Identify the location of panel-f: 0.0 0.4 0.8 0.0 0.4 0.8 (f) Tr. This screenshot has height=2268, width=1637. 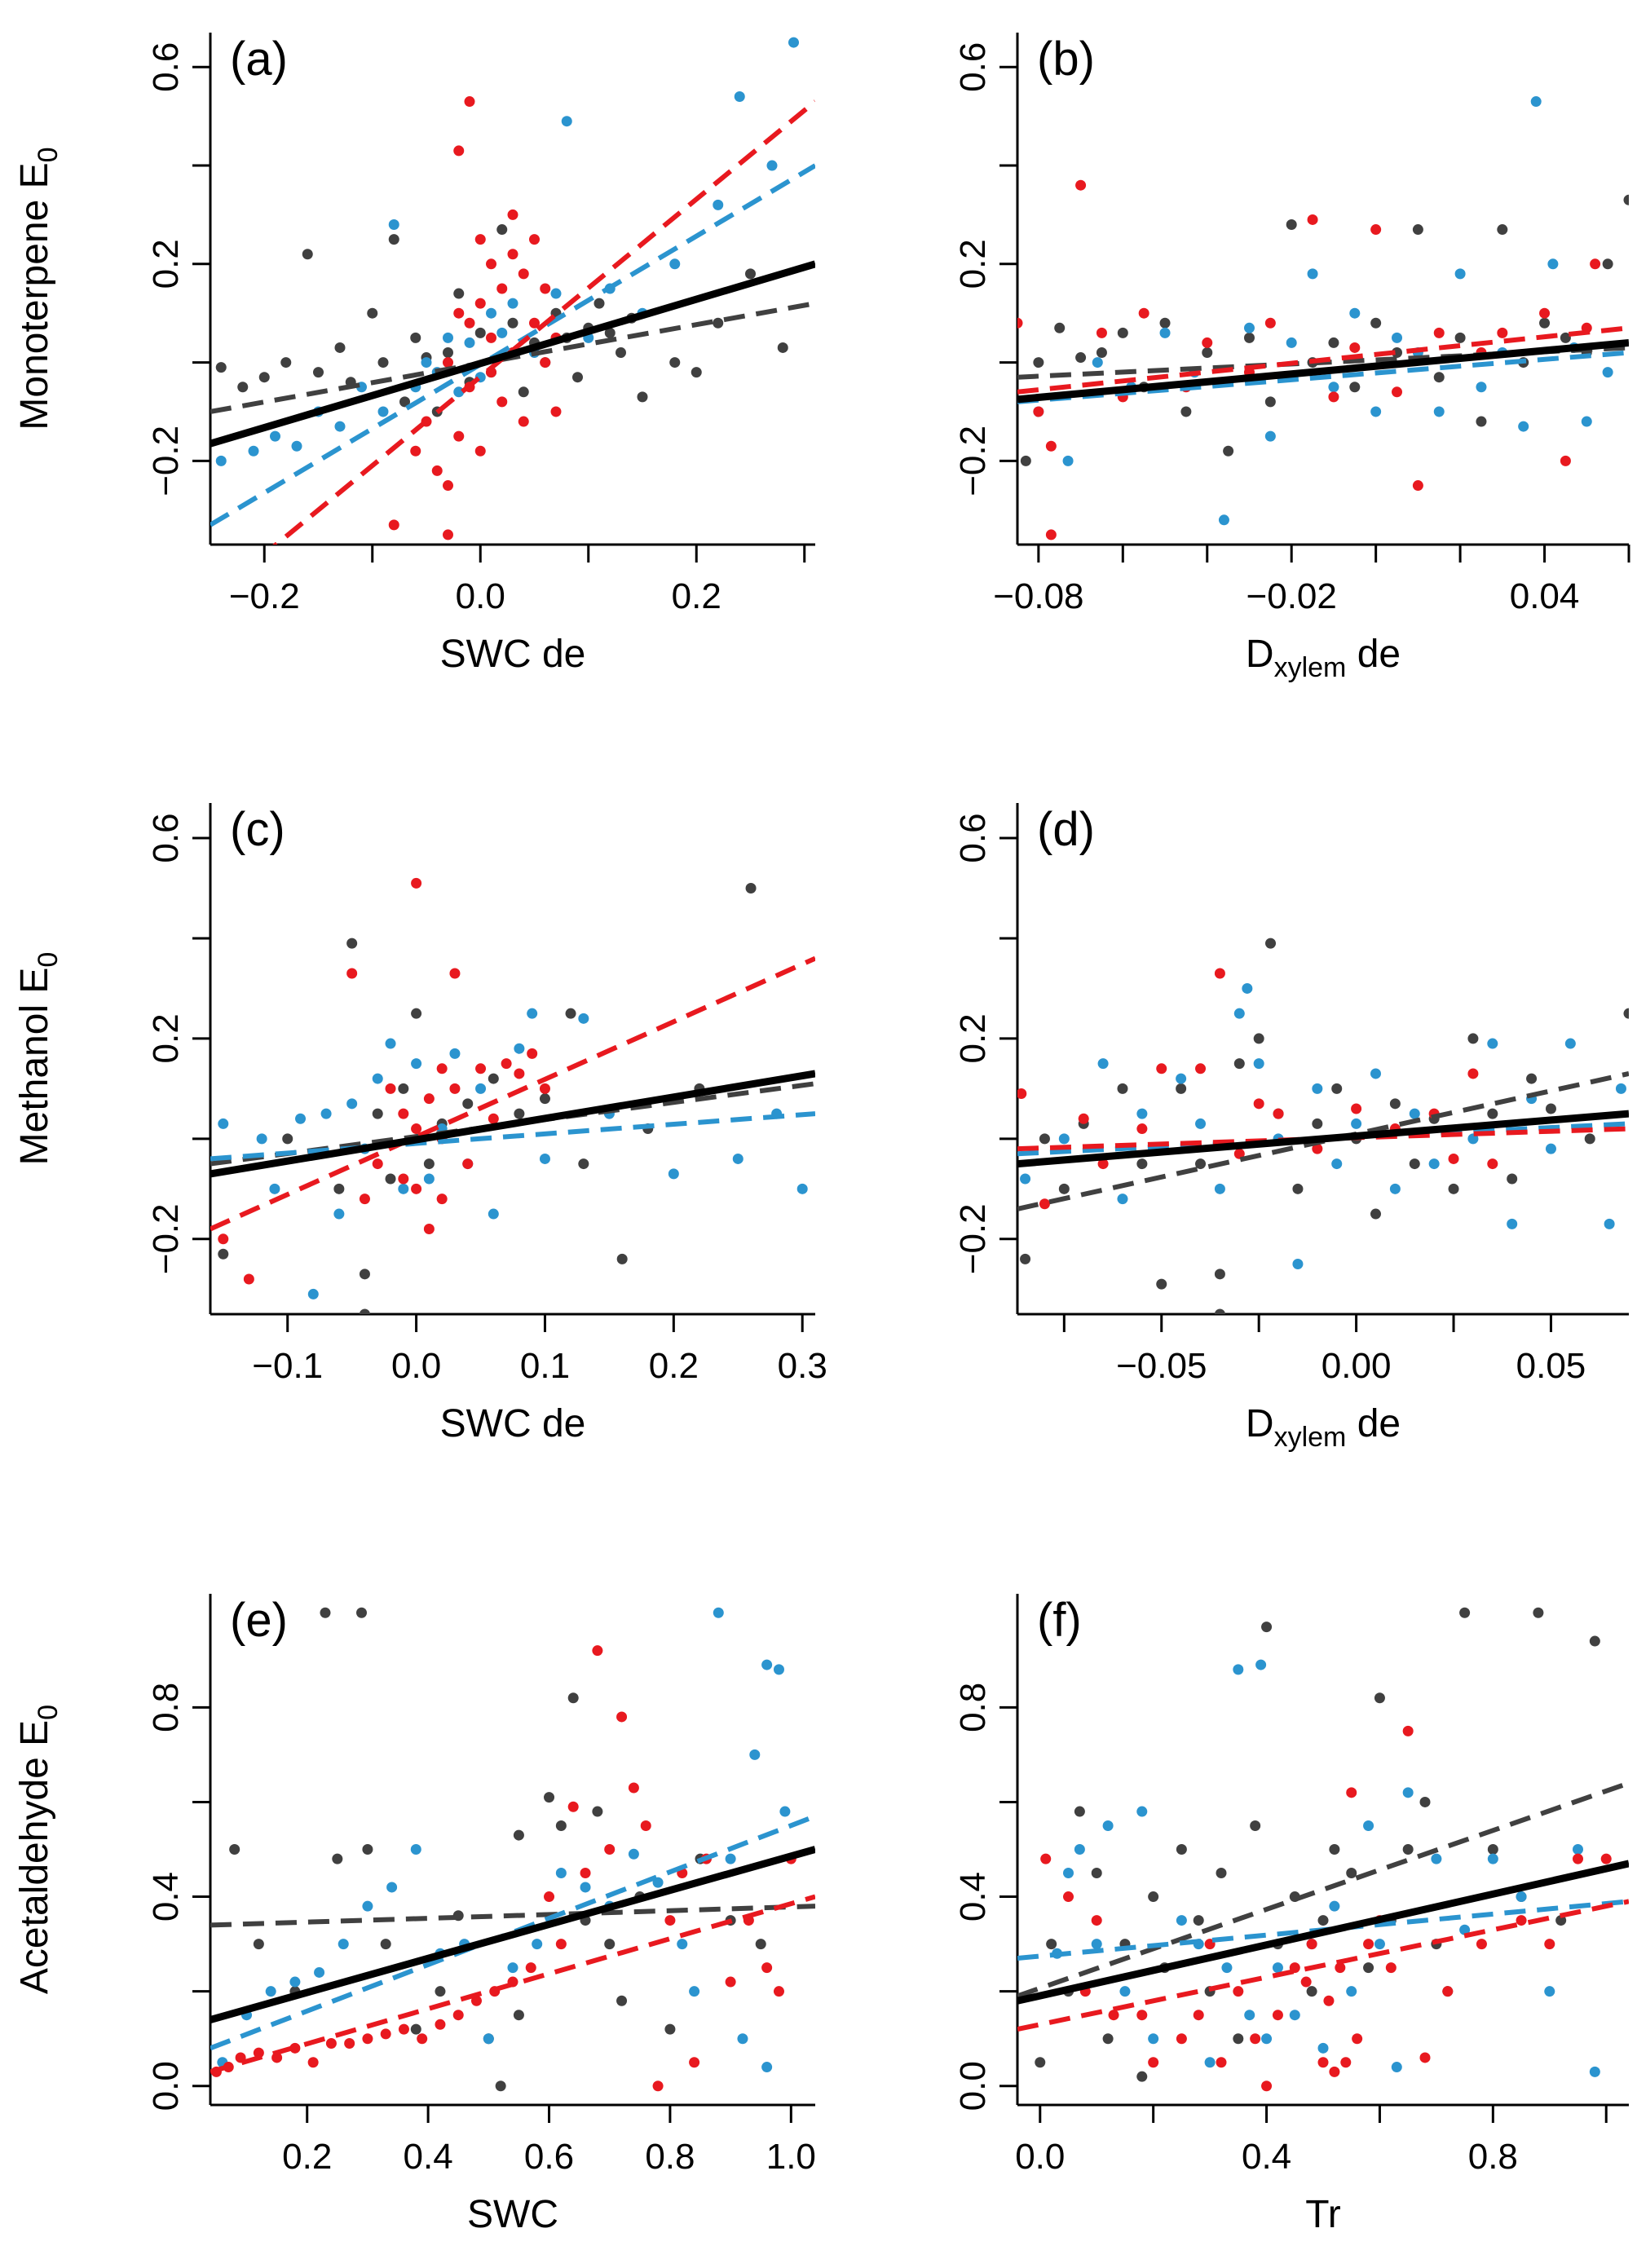
(1291, 1915).